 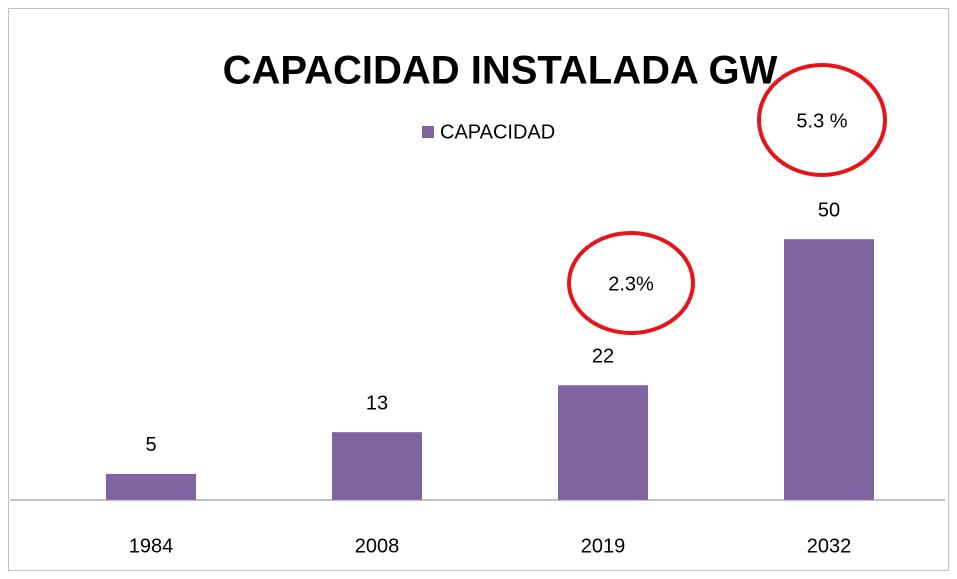 I want to click on annotation: 2.3%, so click(x=631, y=284).